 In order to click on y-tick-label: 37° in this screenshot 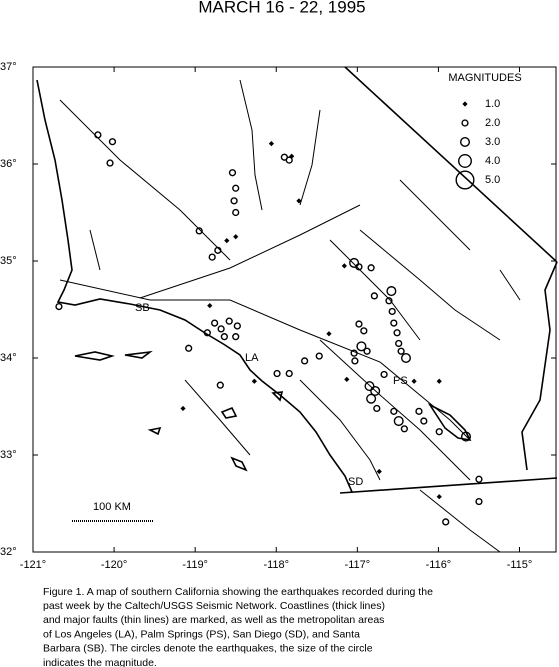, I will do `click(8, 67)`.